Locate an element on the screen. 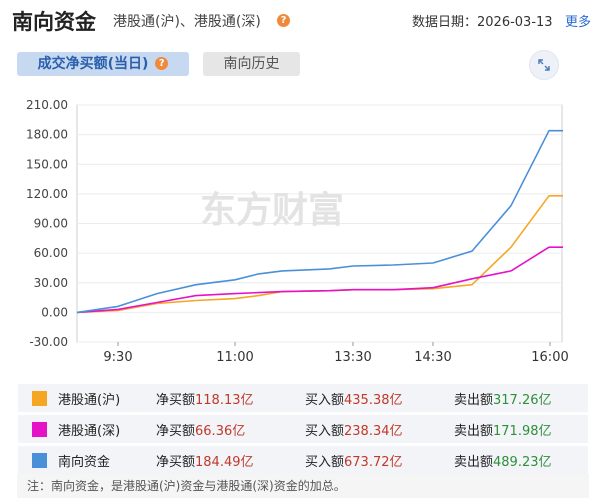 This screenshot has height=500, width=607. x-tick-label: 9:30 is located at coordinates (117, 357).